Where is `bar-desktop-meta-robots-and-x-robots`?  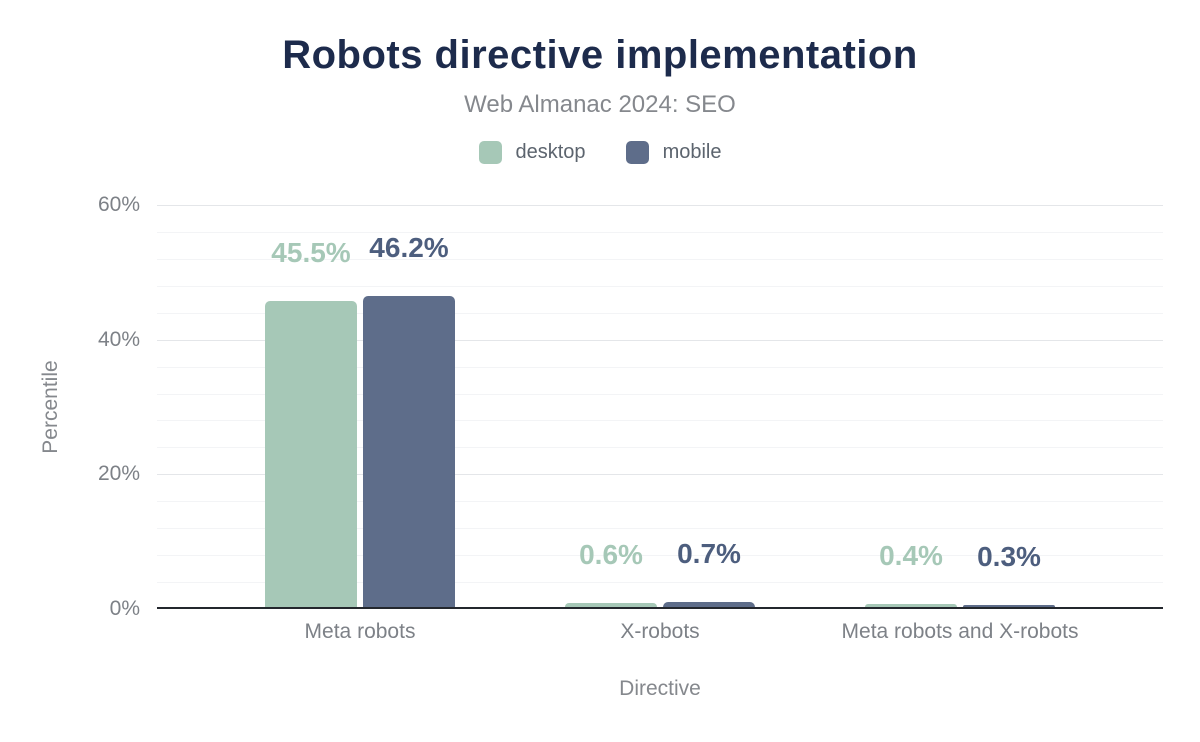
bar-desktop-meta-robots-and-x-robots is located at coordinates (911, 605).